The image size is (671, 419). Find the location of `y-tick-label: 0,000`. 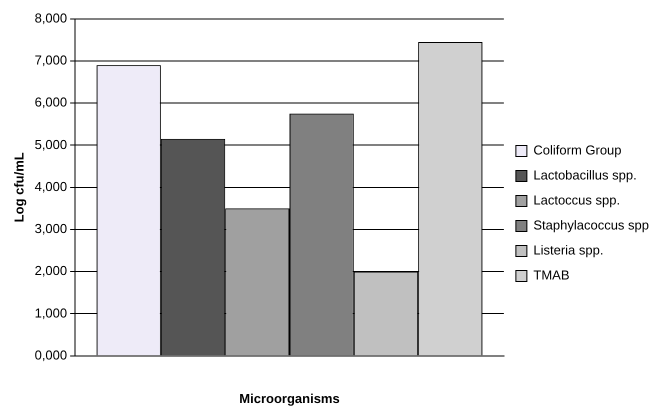

y-tick-label: 0,000 is located at coordinates (51, 354).